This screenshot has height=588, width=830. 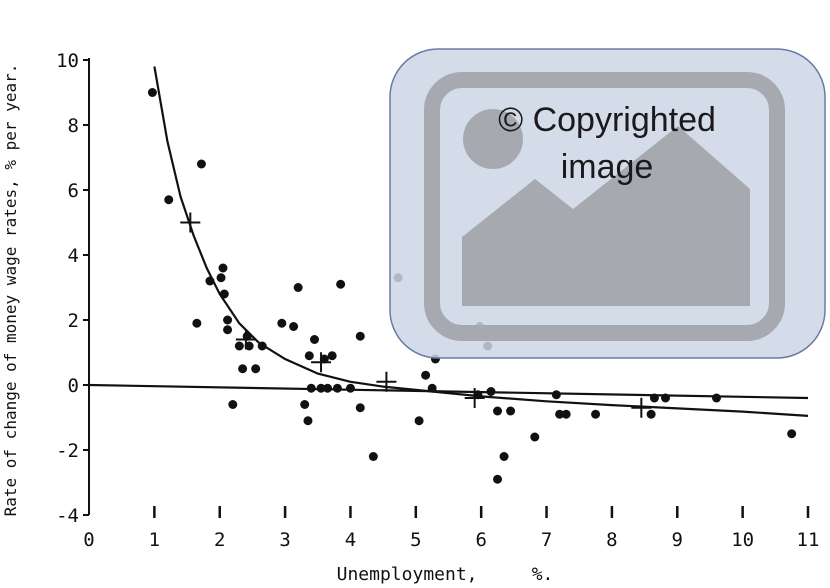 I want to click on x-tick-label: 3, so click(x=284, y=540).